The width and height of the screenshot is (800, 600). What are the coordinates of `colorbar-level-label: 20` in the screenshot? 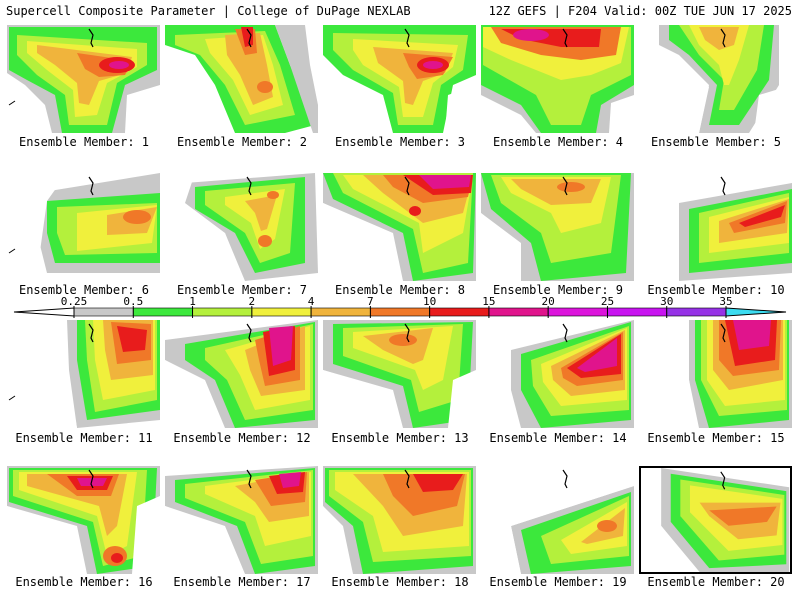 It's located at (548, 302).